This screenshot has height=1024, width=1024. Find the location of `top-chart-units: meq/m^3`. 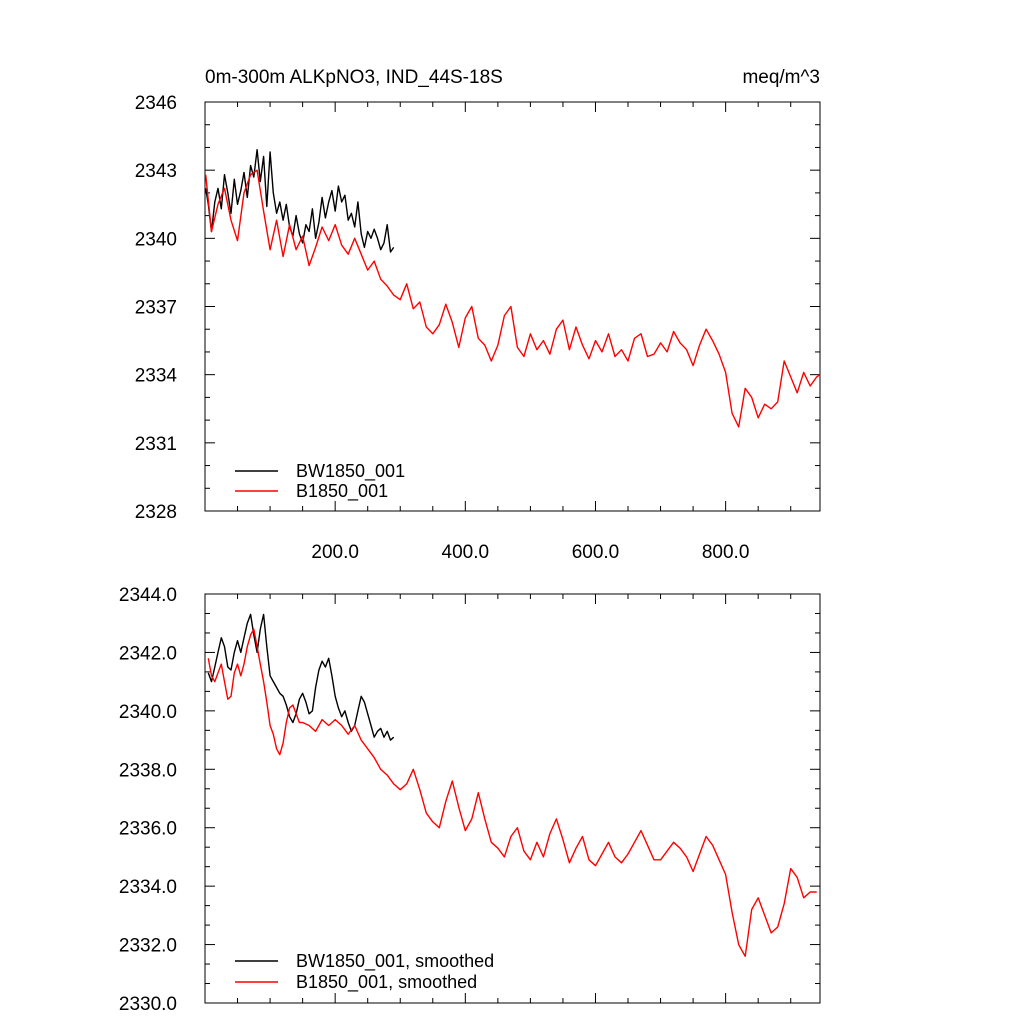

top-chart-units: meq/m^3 is located at coordinates (781, 77).